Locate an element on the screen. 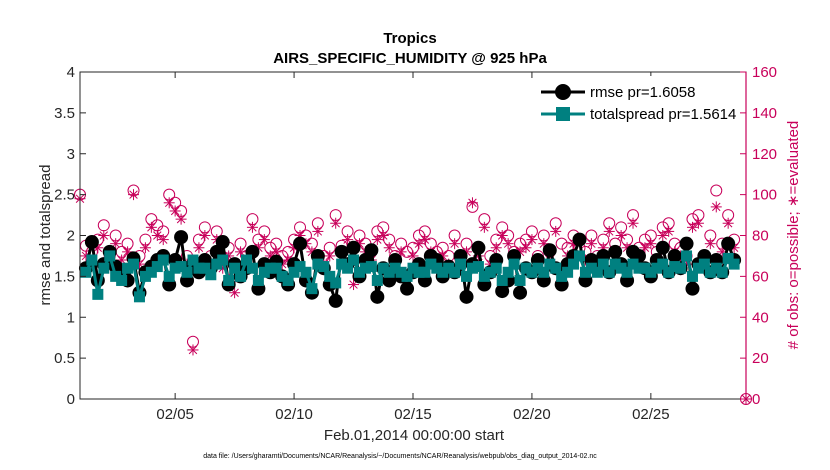 This screenshot has height=470, width=830. legend-totalspread-marker is located at coordinates (563, 114).